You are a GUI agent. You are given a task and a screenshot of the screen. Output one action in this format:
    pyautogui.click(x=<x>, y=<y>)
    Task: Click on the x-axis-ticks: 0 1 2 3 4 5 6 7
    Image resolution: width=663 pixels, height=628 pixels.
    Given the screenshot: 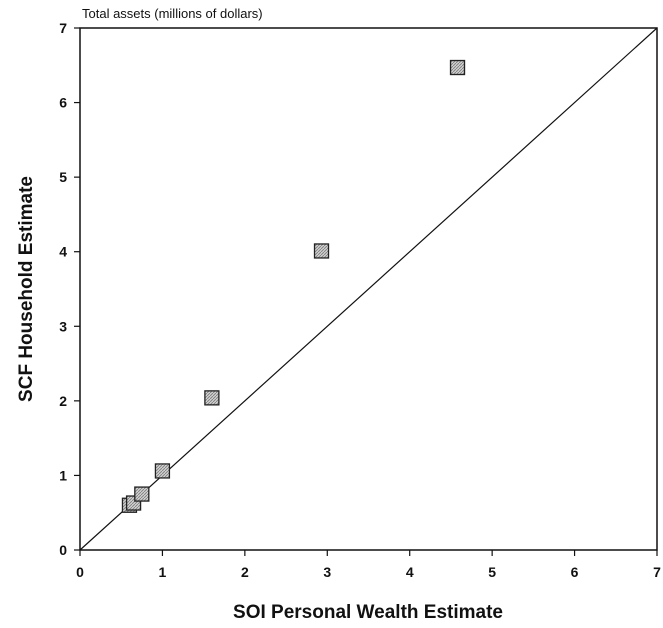 What is the action you would take?
    pyautogui.click(x=368, y=565)
    